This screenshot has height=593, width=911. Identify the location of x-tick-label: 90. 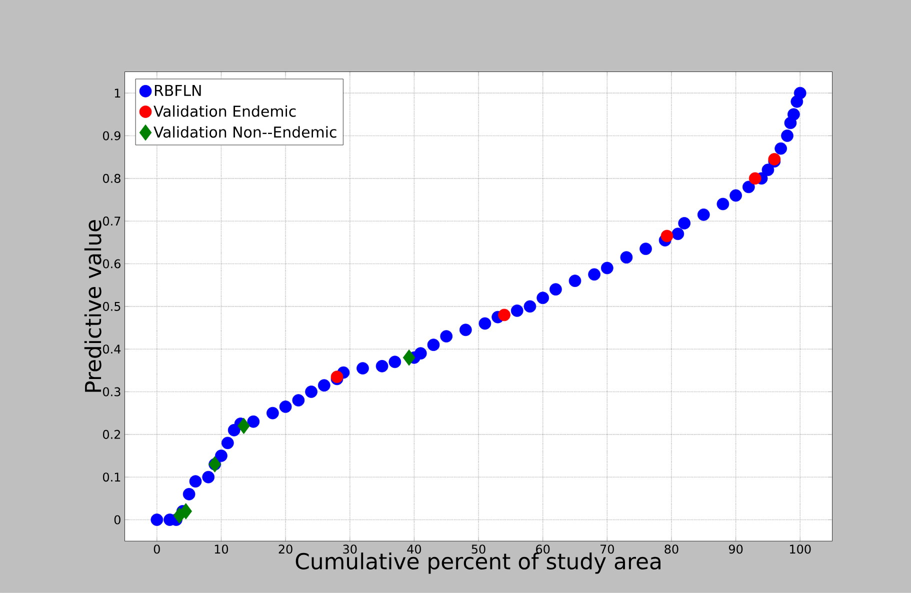
(735, 549).